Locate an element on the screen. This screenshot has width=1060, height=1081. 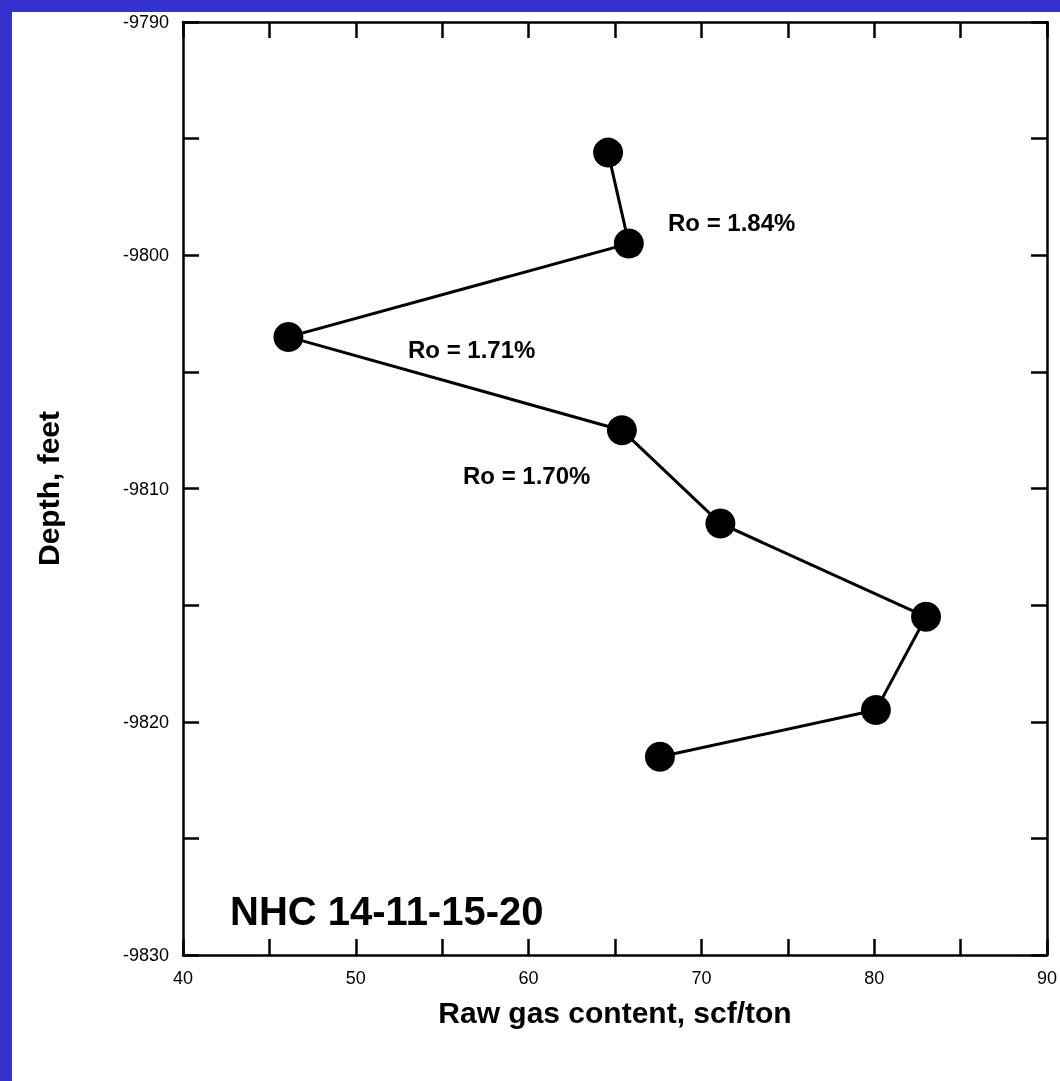
x-tick-label: 80 is located at coordinates (874, 978).